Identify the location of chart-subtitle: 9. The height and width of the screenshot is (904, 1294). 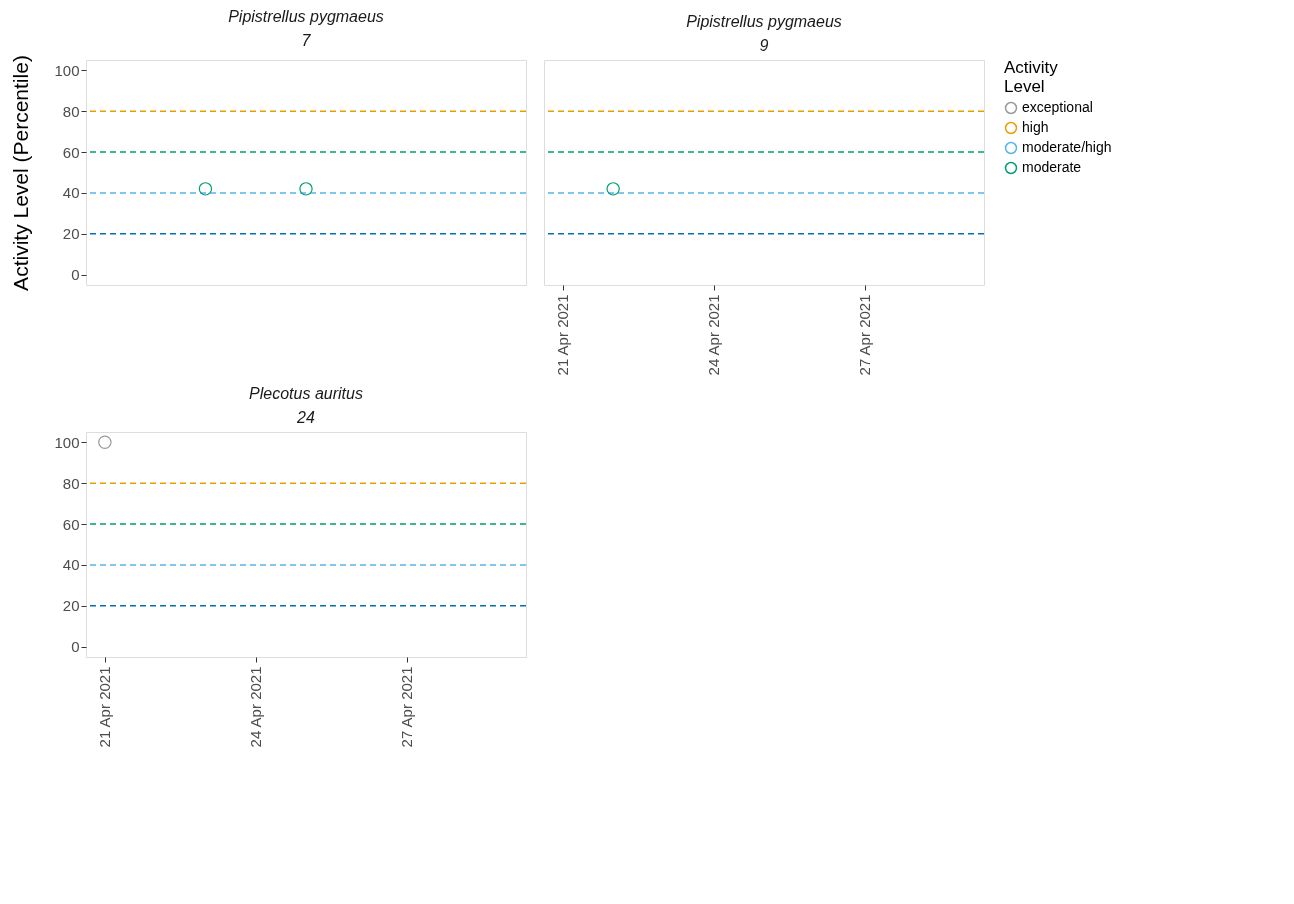
(764, 45).